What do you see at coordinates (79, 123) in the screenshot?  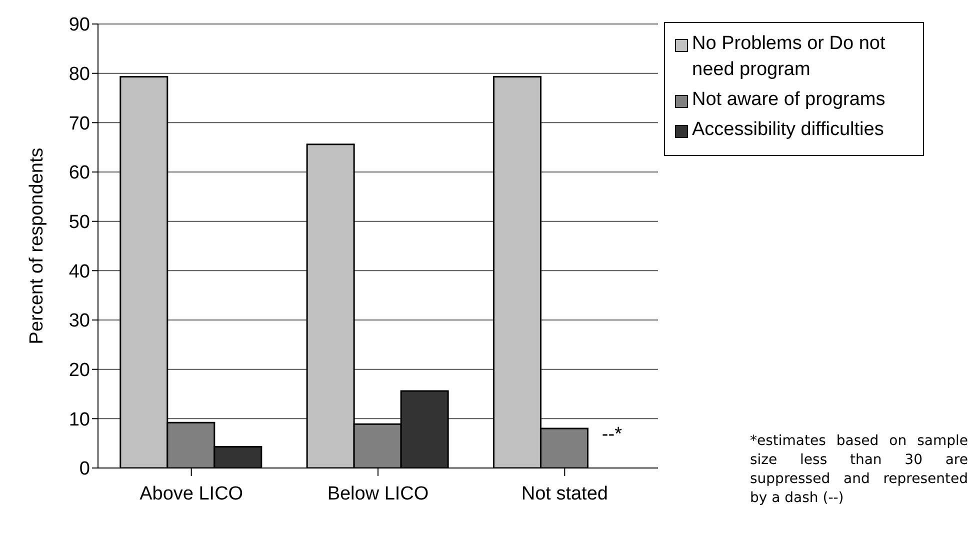 I see `y-tick-label: 70` at bounding box center [79, 123].